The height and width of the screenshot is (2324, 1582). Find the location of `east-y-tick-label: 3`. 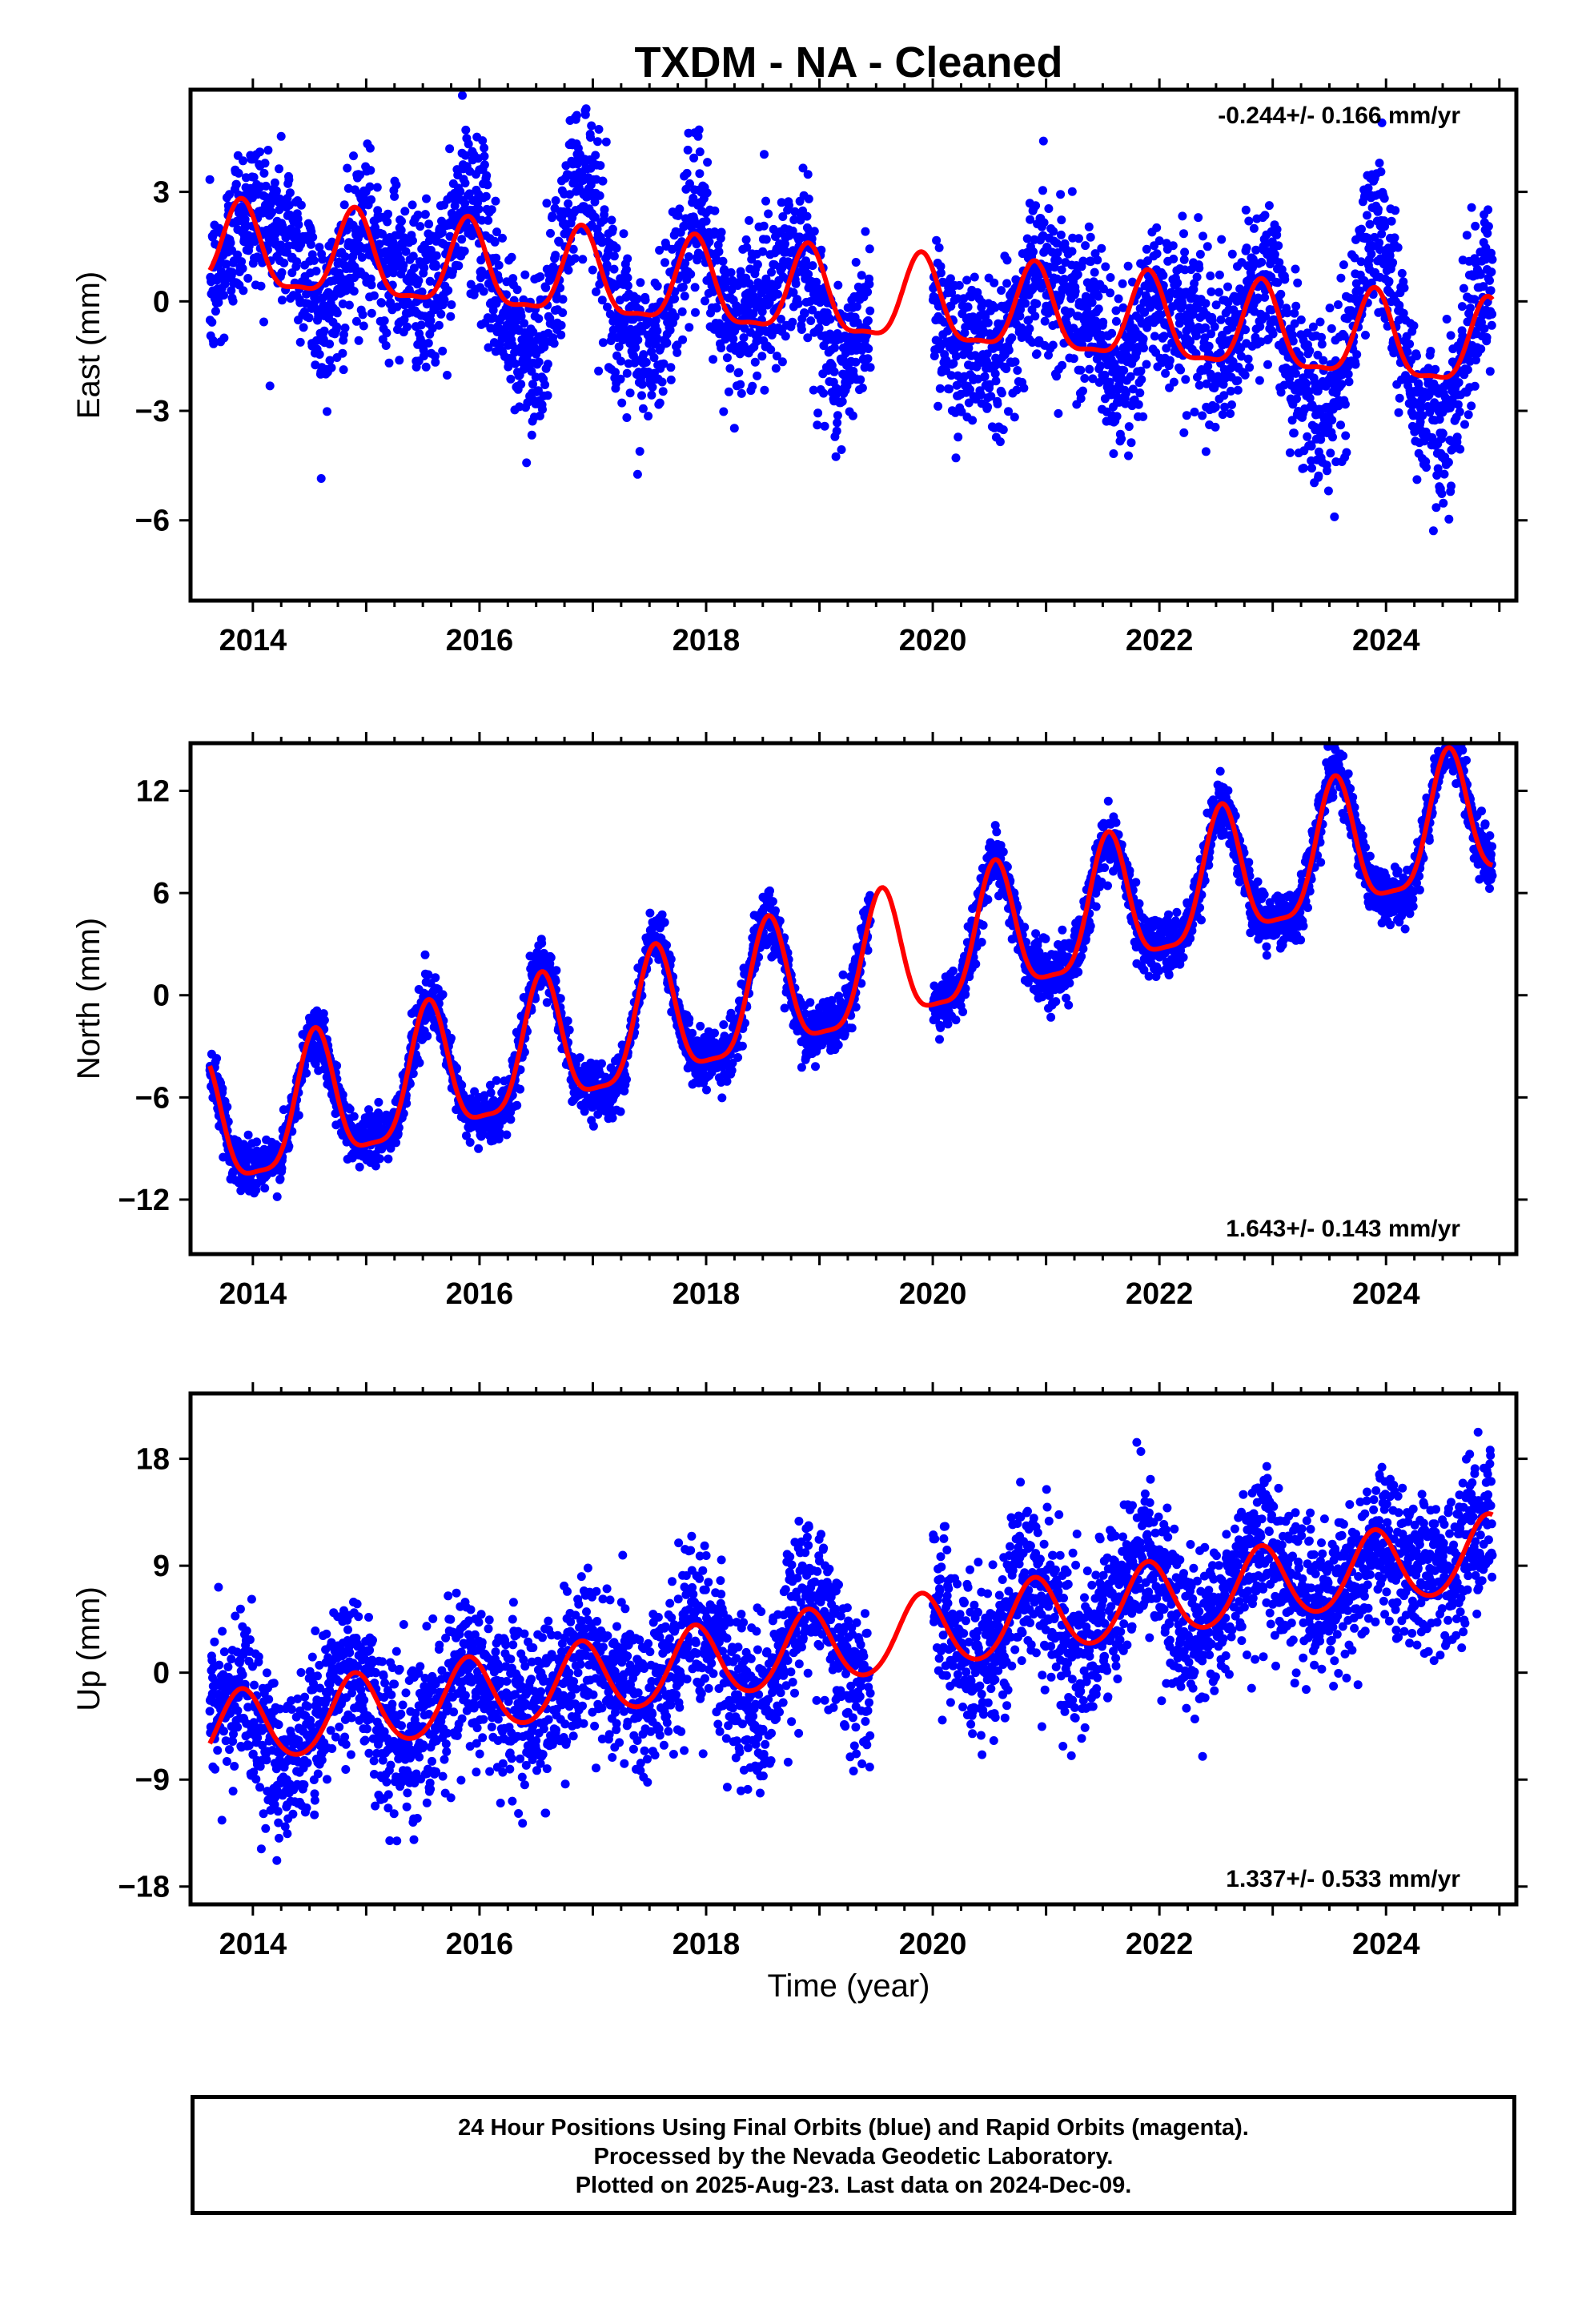

east-y-tick-label: 3 is located at coordinates (161, 193).